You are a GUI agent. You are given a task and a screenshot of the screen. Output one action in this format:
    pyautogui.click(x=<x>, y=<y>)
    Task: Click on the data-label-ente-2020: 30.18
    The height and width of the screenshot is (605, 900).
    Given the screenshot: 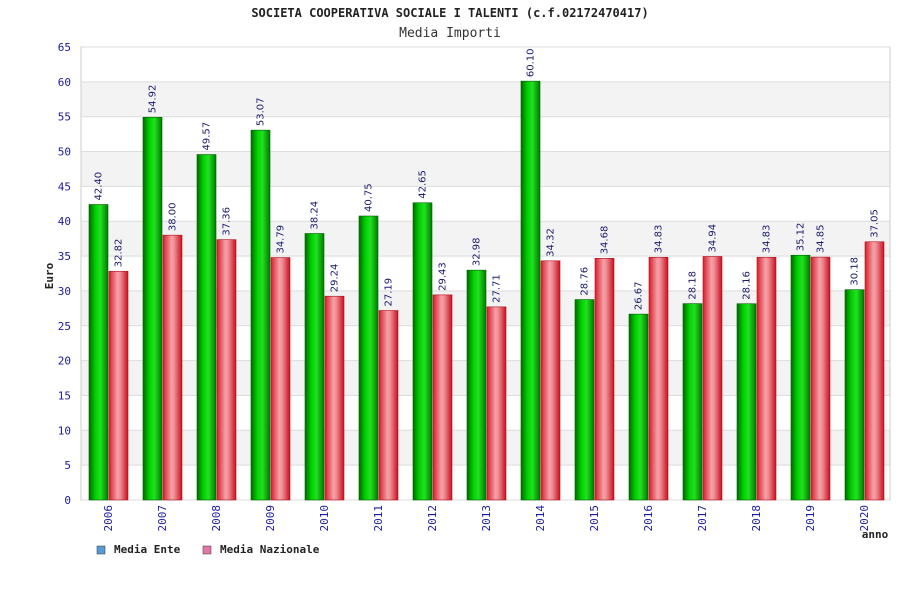 What is the action you would take?
    pyautogui.click(x=855, y=271)
    